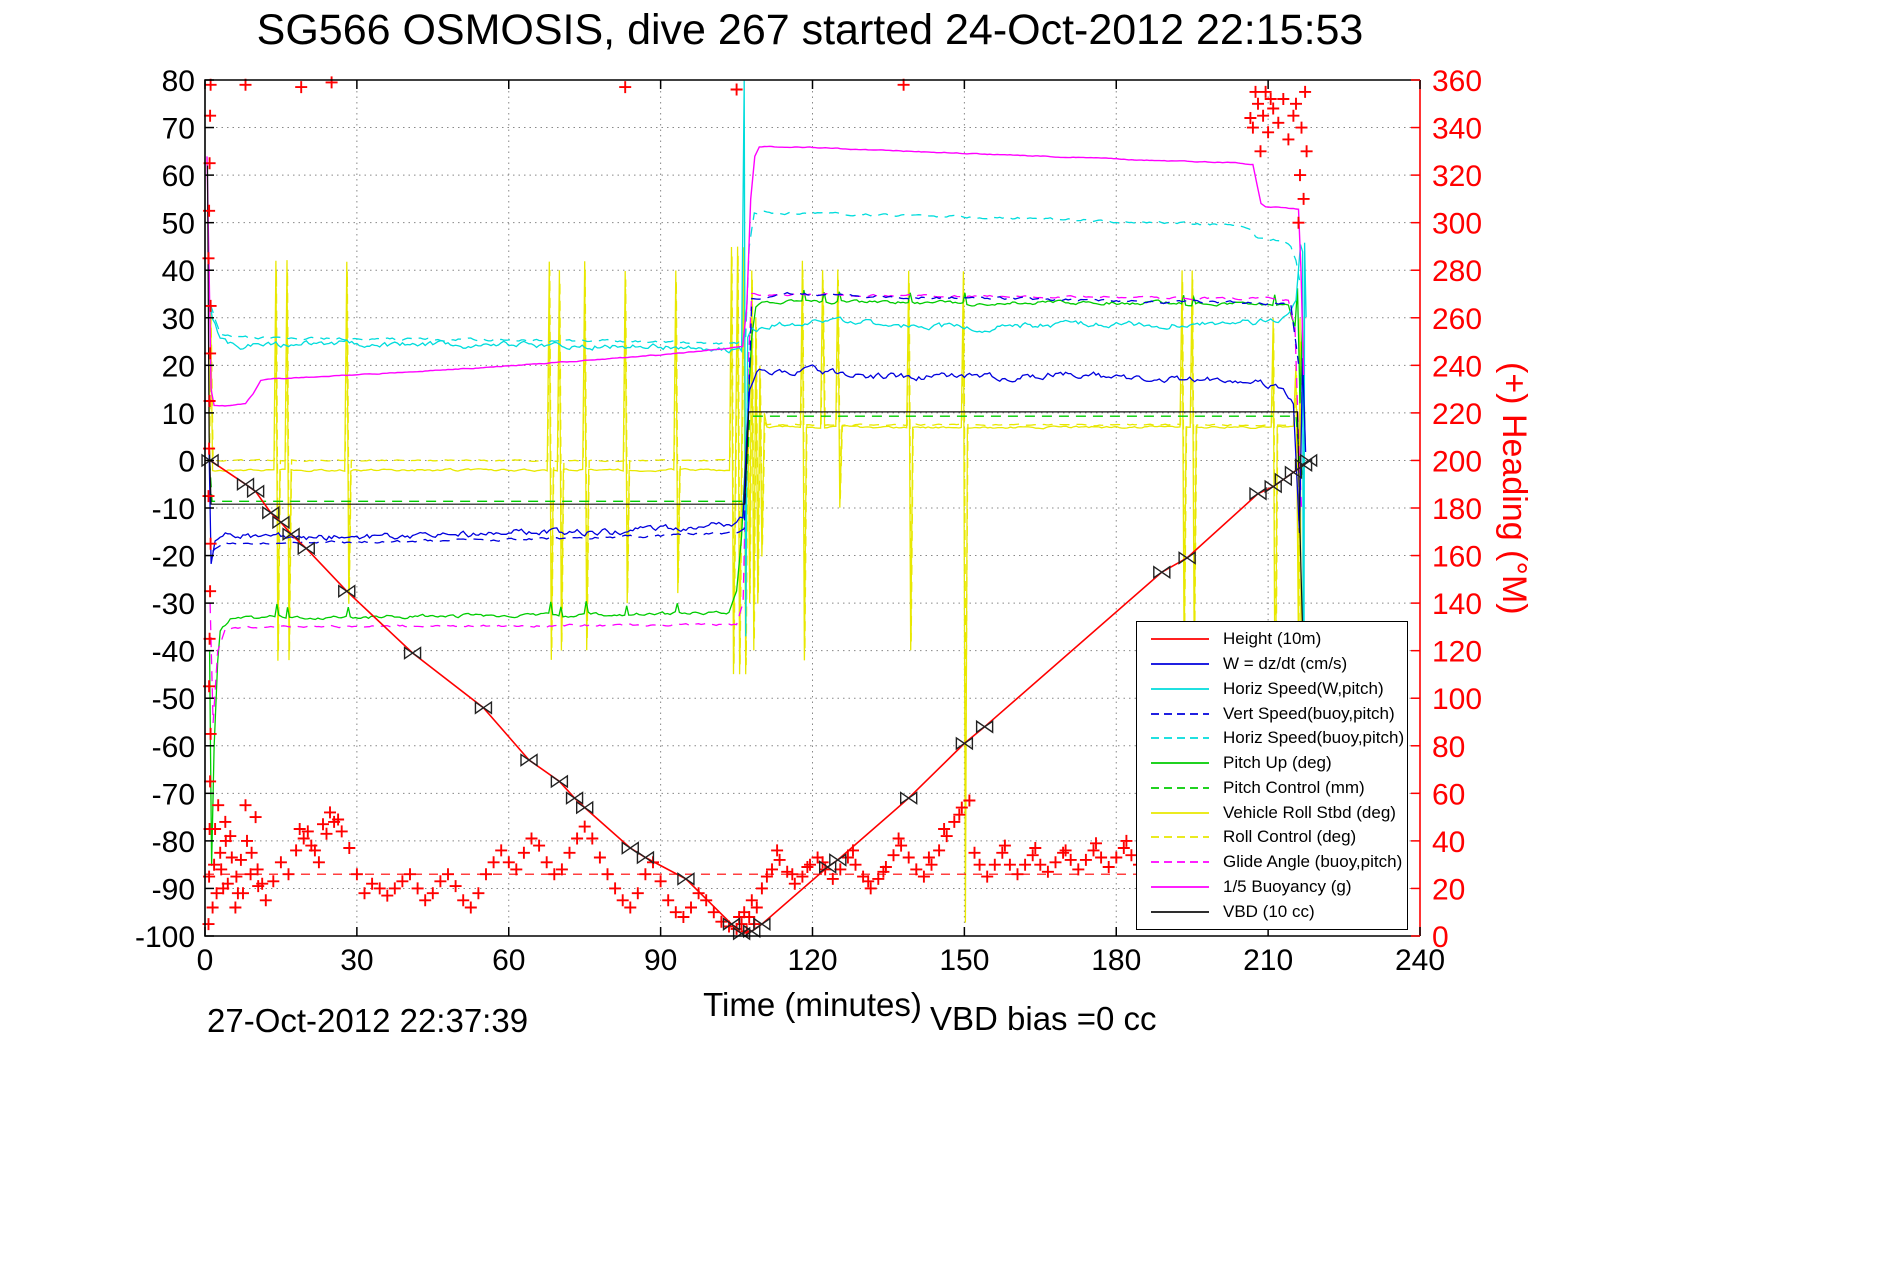 This screenshot has width=1891, height=1262. Describe the element at coordinates (173, 747) in the screenshot. I see `svg-text: -60` at that location.